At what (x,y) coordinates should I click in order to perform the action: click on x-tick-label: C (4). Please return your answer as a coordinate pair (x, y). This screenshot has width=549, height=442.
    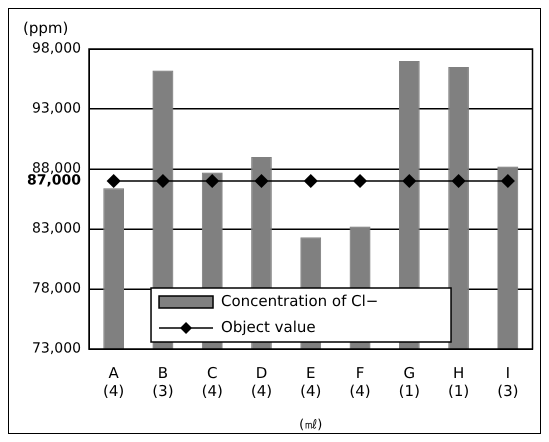
    Looking at the image, I should click on (212, 382).